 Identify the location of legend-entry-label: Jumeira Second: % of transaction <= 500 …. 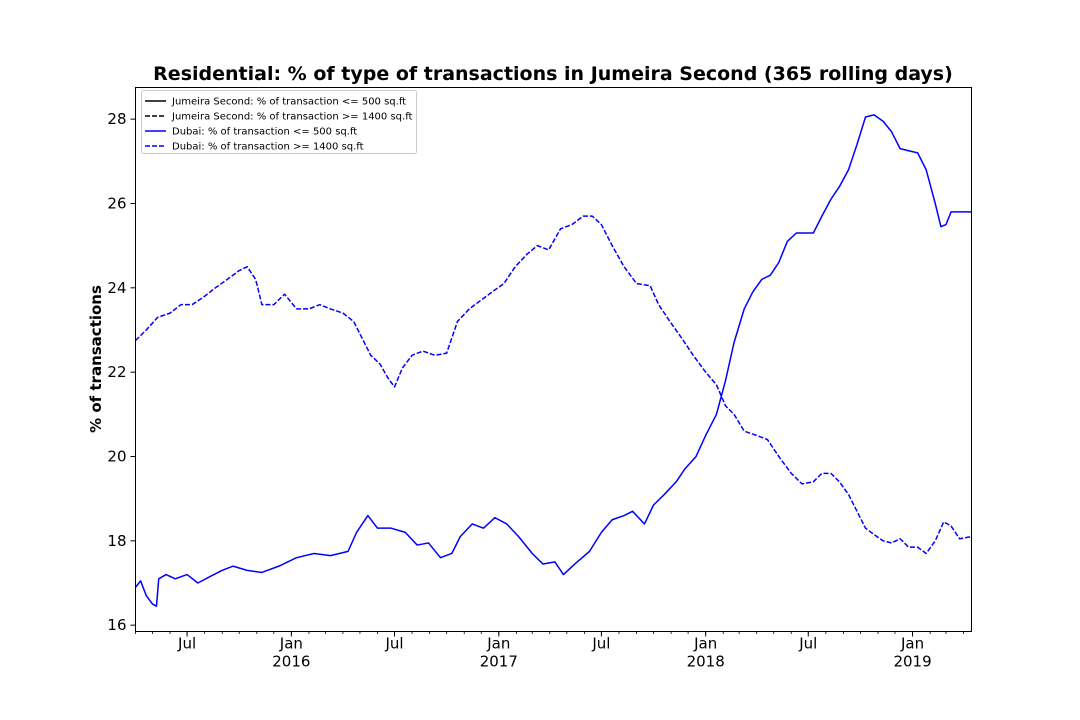
(288, 102).